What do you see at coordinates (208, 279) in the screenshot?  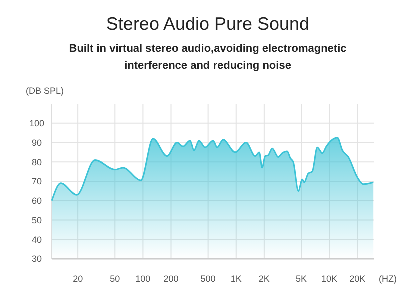 I see `x-tick-label: 500` at bounding box center [208, 279].